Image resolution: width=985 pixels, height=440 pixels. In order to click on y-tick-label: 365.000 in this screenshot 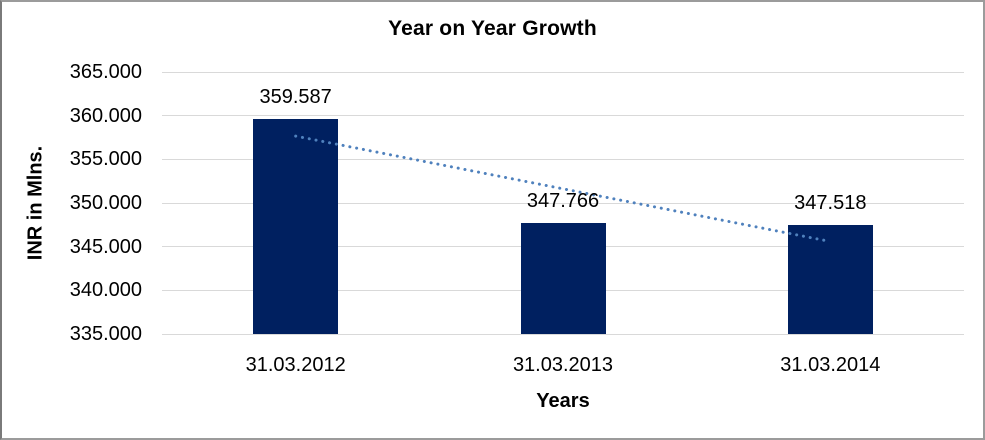, I will do `click(105, 72)`.